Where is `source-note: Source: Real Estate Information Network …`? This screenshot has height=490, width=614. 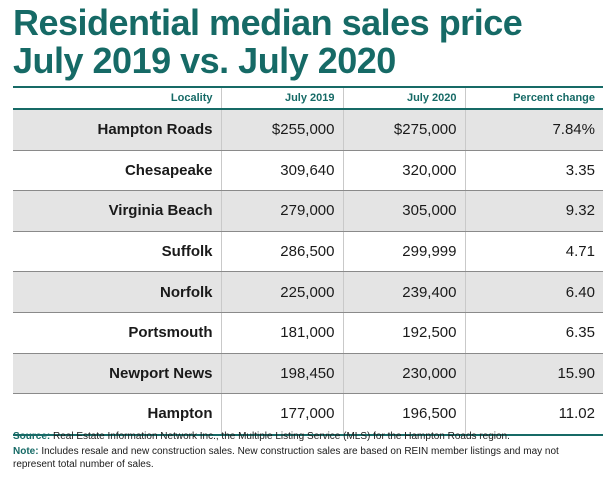
source-note: Source: Real Estate Information Network … is located at coordinates (308, 436).